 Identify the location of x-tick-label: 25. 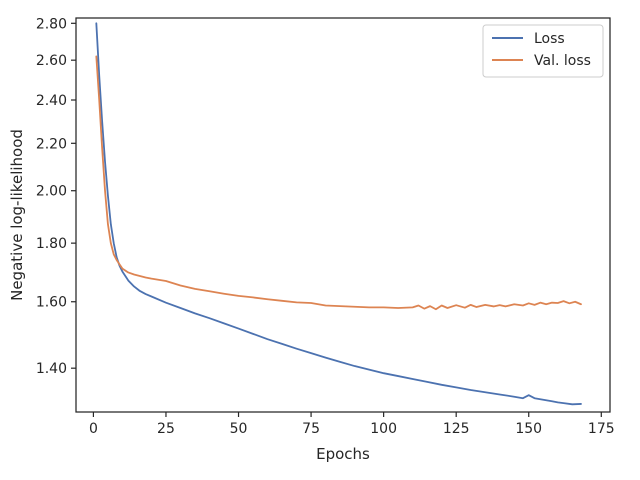
(166, 429).